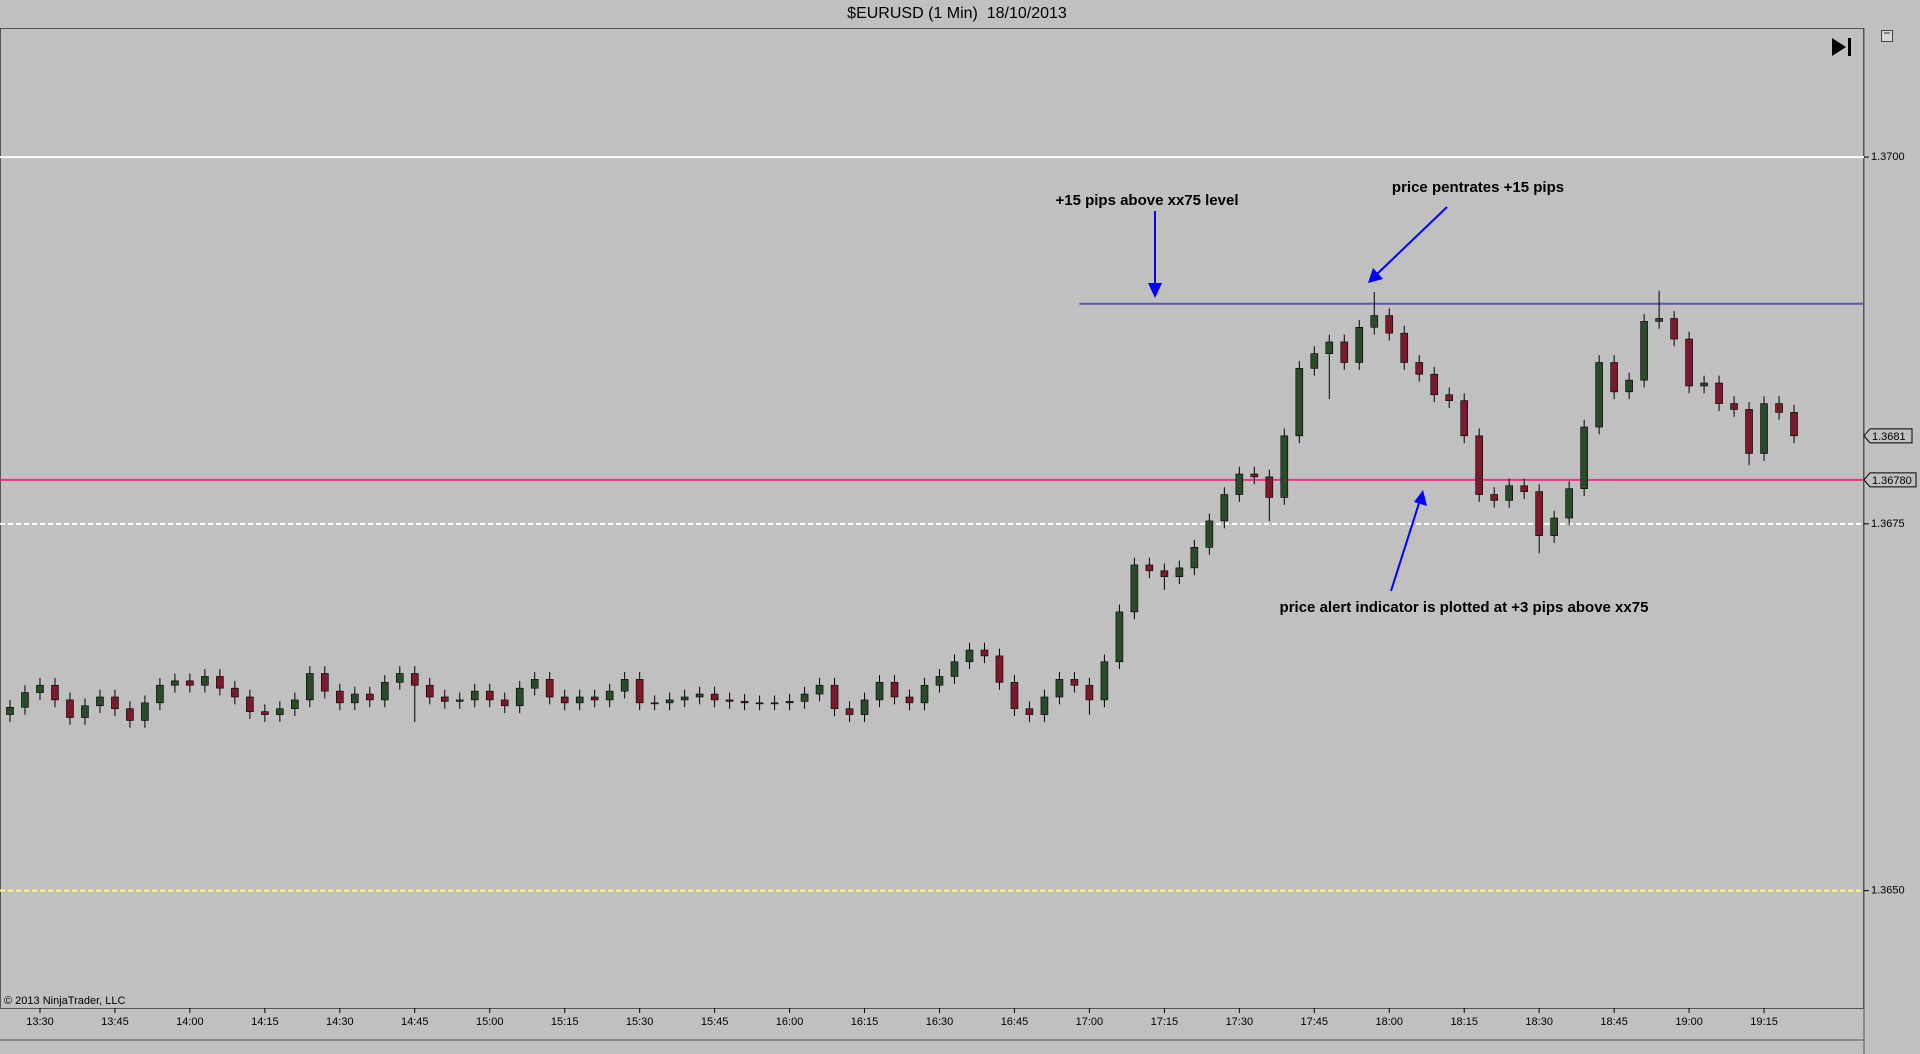  I want to click on x-tick-label: 18:45, so click(1614, 1022).